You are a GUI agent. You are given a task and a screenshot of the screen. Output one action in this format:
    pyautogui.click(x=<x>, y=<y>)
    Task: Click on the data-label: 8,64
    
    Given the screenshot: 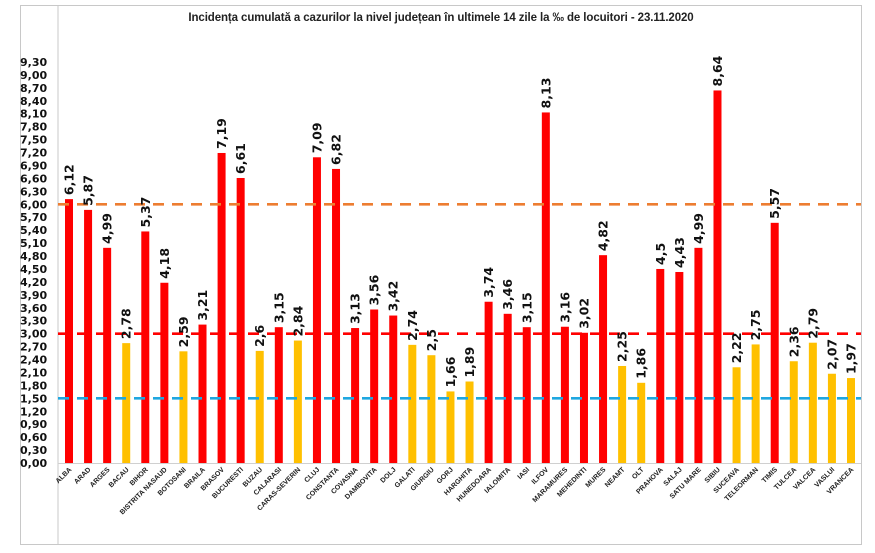 What is the action you would take?
    pyautogui.click(x=717, y=70)
    